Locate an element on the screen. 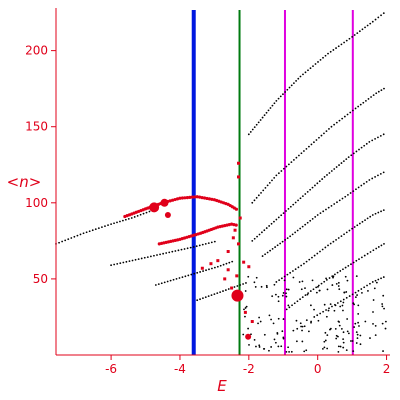 The width and height of the screenshot is (400, 400). y-tick-label: 150 is located at coordinates (36, 127).